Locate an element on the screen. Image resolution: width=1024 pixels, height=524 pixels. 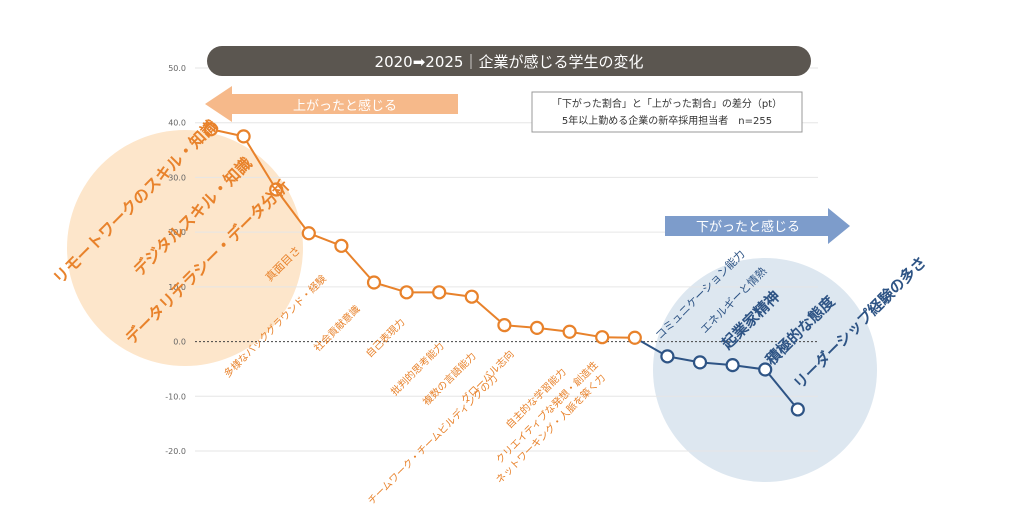
y-tick-label: 20.0 is located at coordinates (177, 232).